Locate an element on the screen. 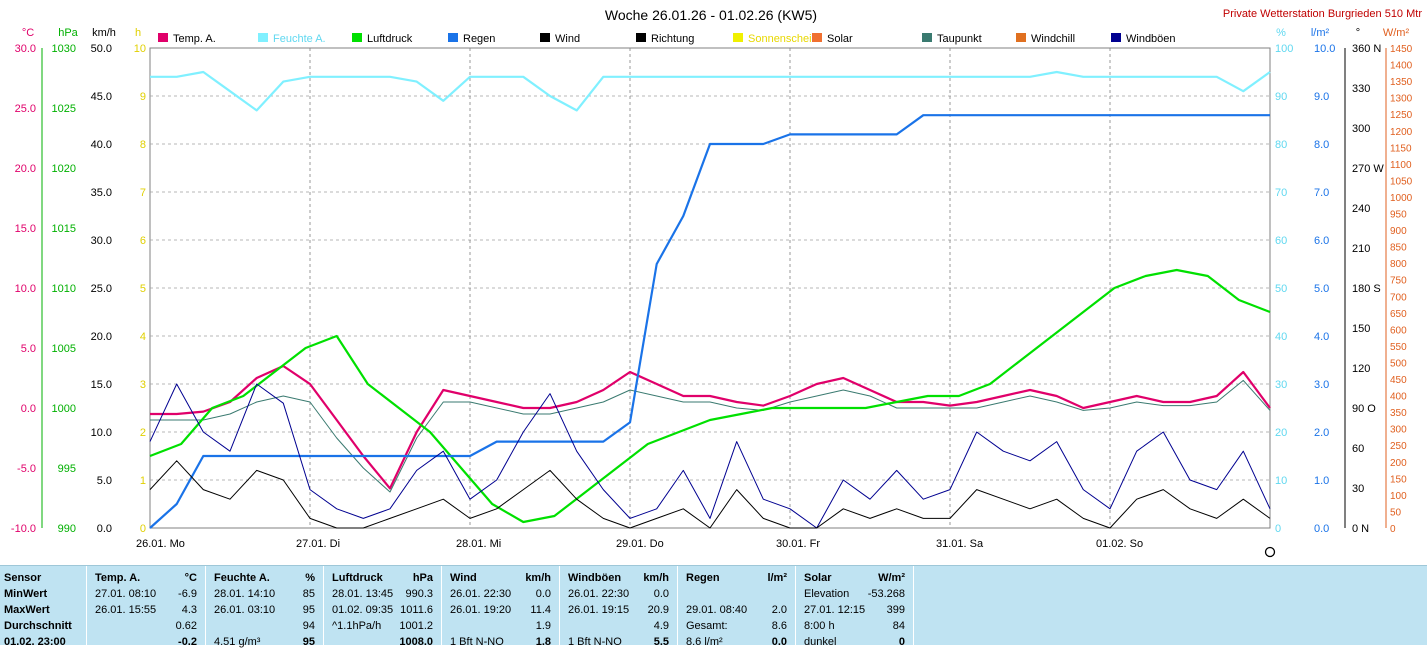 The height and width of the screenshot is (650, 1427). x-tick-label: 26.01. Mo is located at coordinates (160, 544).